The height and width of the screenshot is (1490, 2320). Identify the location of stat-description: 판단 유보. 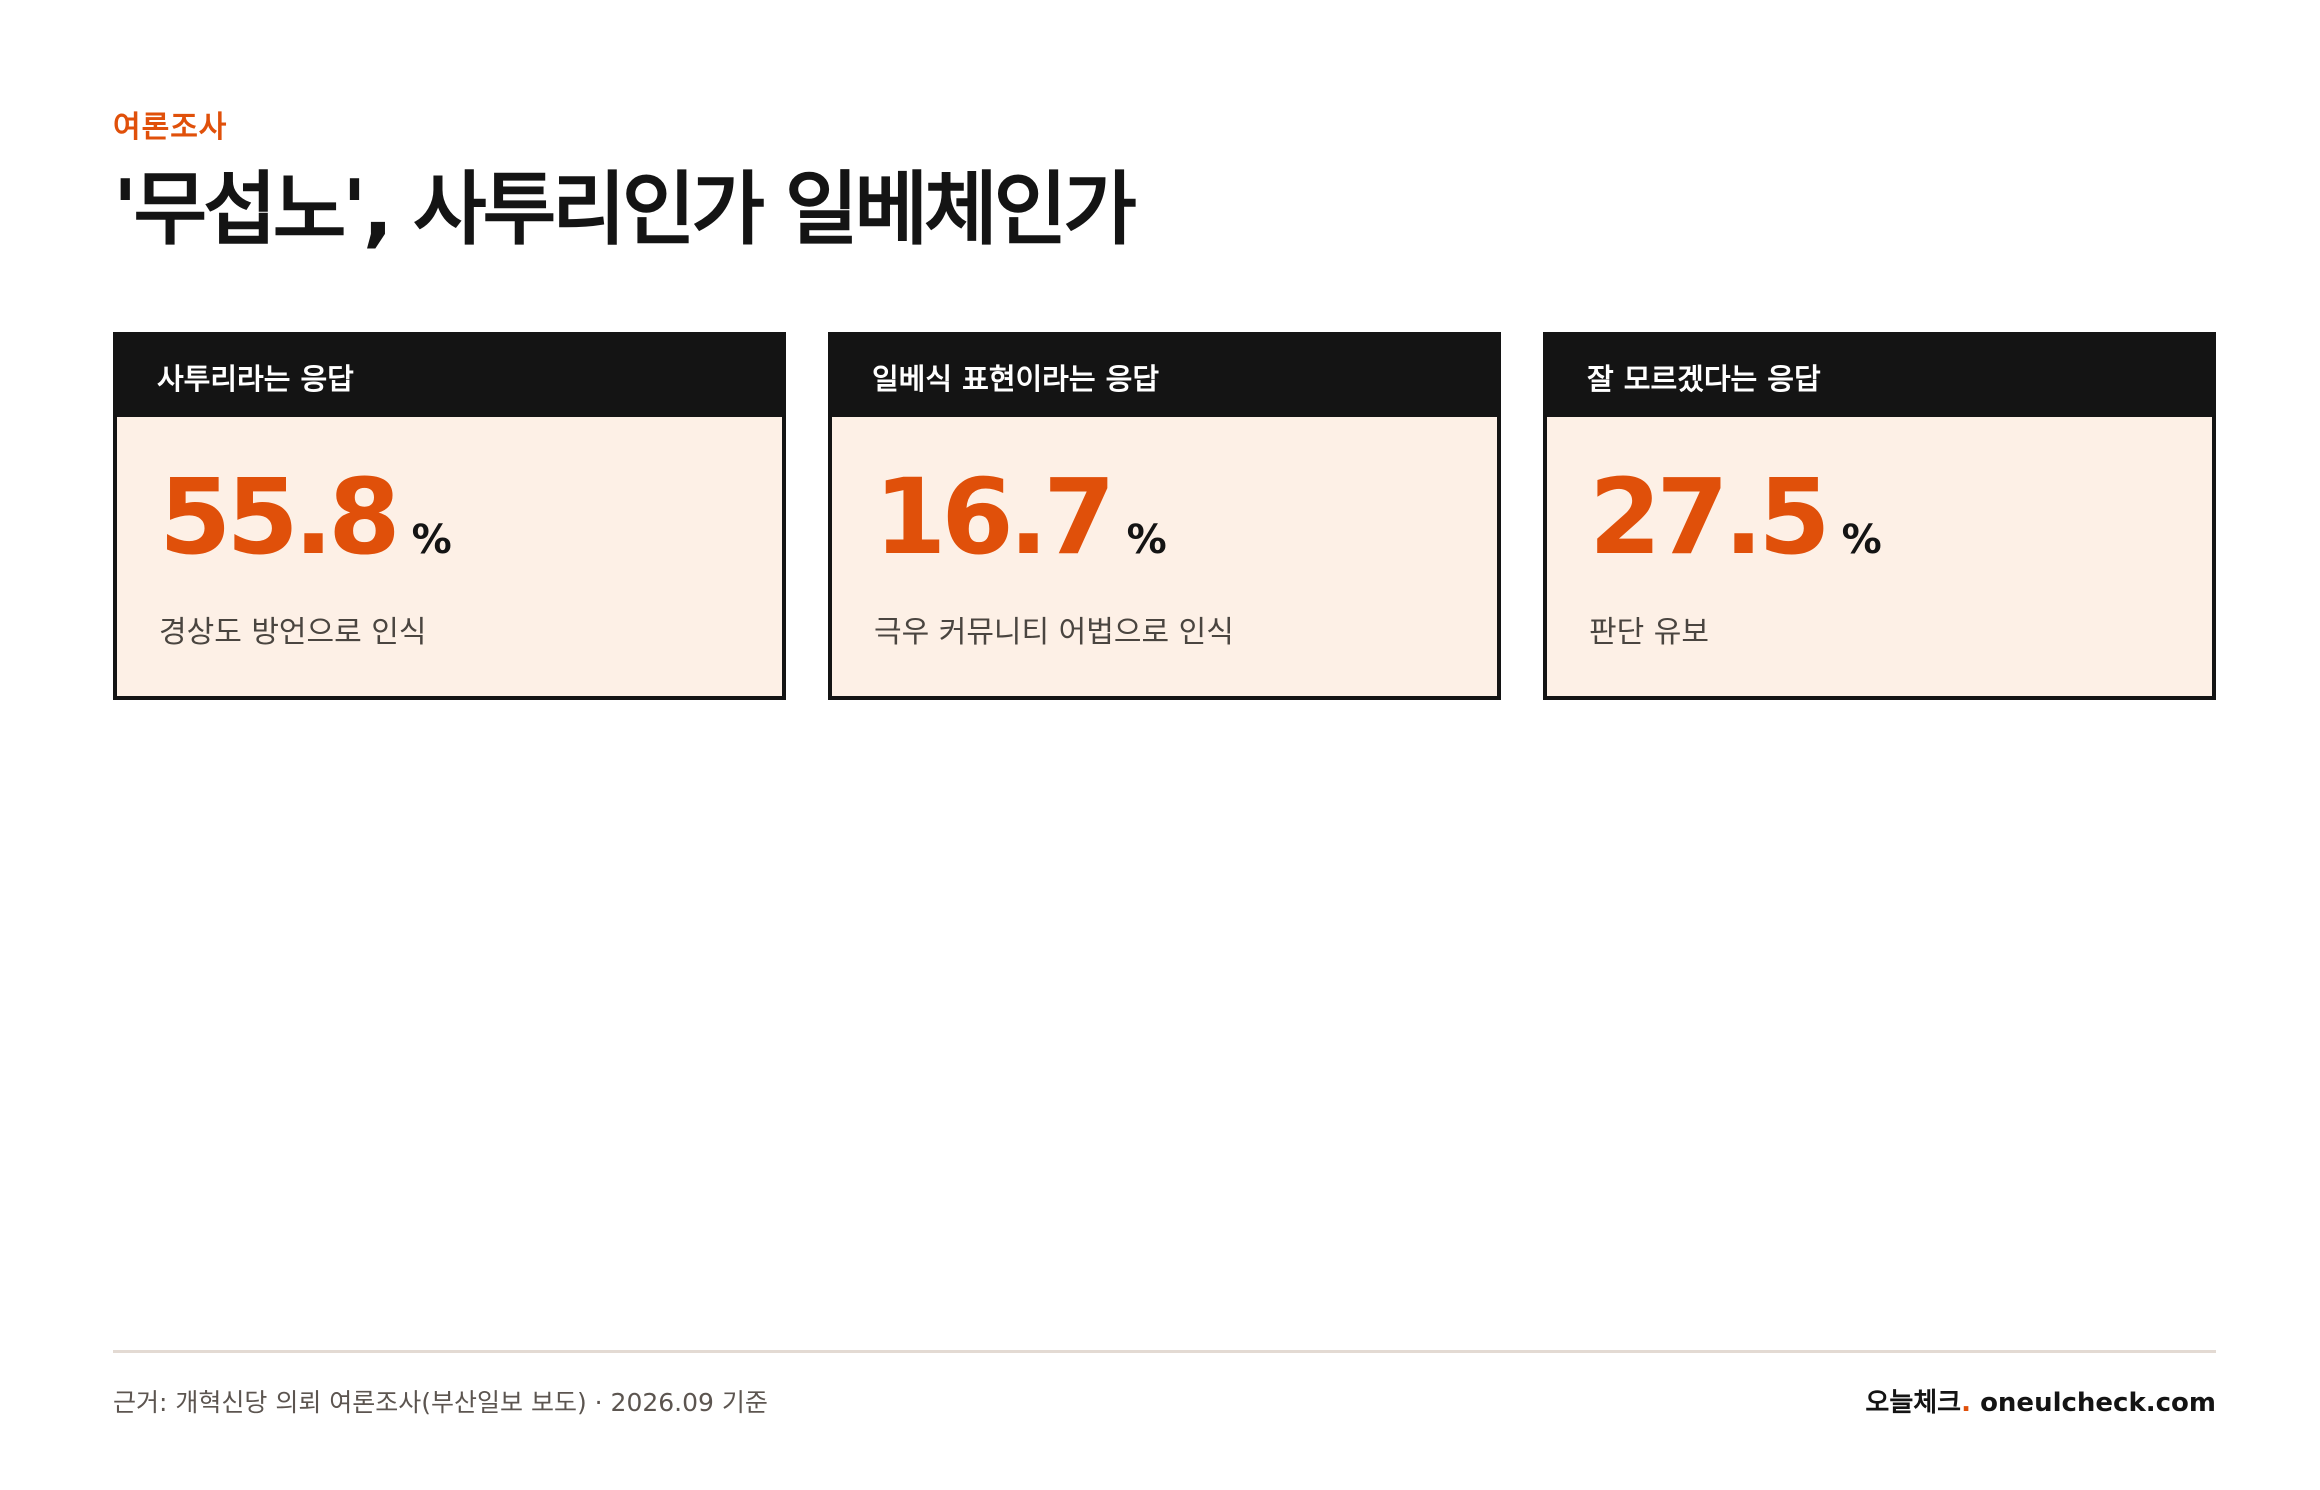
(1649, 632).